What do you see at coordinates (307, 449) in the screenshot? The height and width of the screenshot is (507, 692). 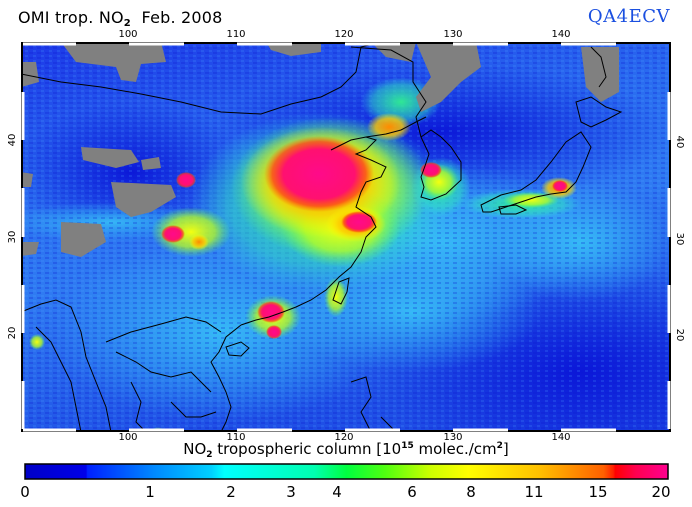 I see `xlabel-middle: tropospheric column [10` at bounding box center [307, 449].